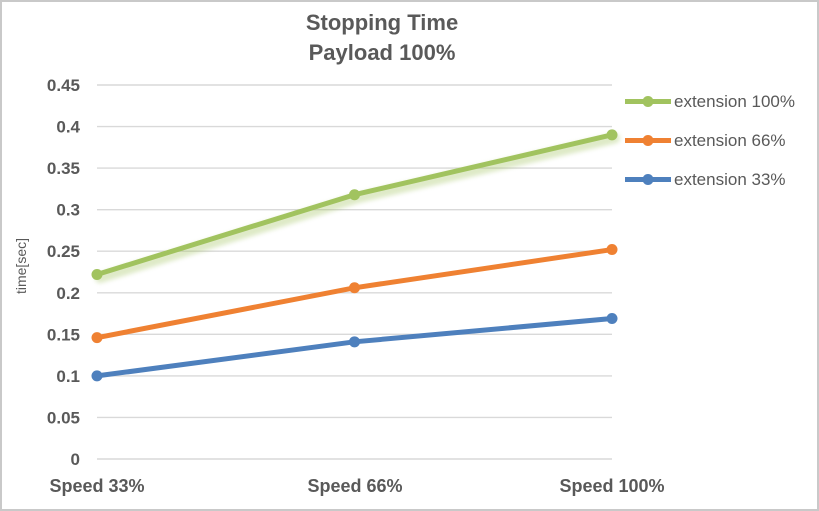  Describe the element at coordinates (63, 417) in the screenshot. I see `y-tick-label: 0.05` at that location.